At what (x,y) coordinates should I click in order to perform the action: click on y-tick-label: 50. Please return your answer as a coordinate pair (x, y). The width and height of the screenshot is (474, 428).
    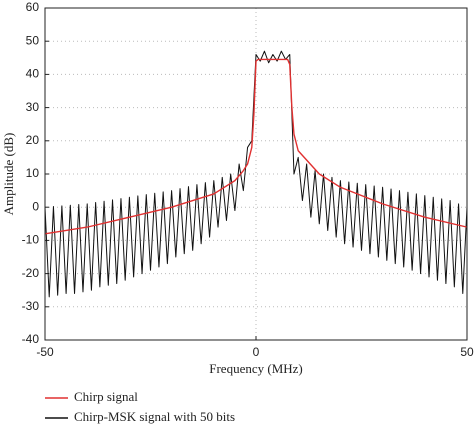
    Looking at the image, I should click on (33, 40).